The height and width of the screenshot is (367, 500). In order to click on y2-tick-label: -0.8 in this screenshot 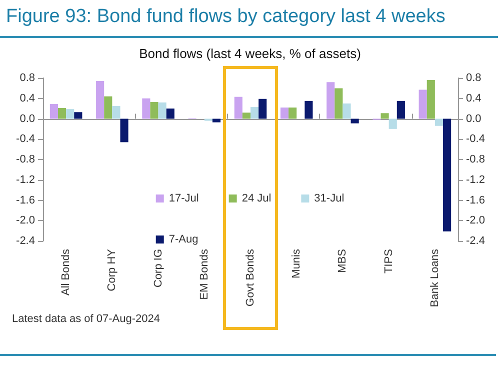, I will do `click(475, 160)`.